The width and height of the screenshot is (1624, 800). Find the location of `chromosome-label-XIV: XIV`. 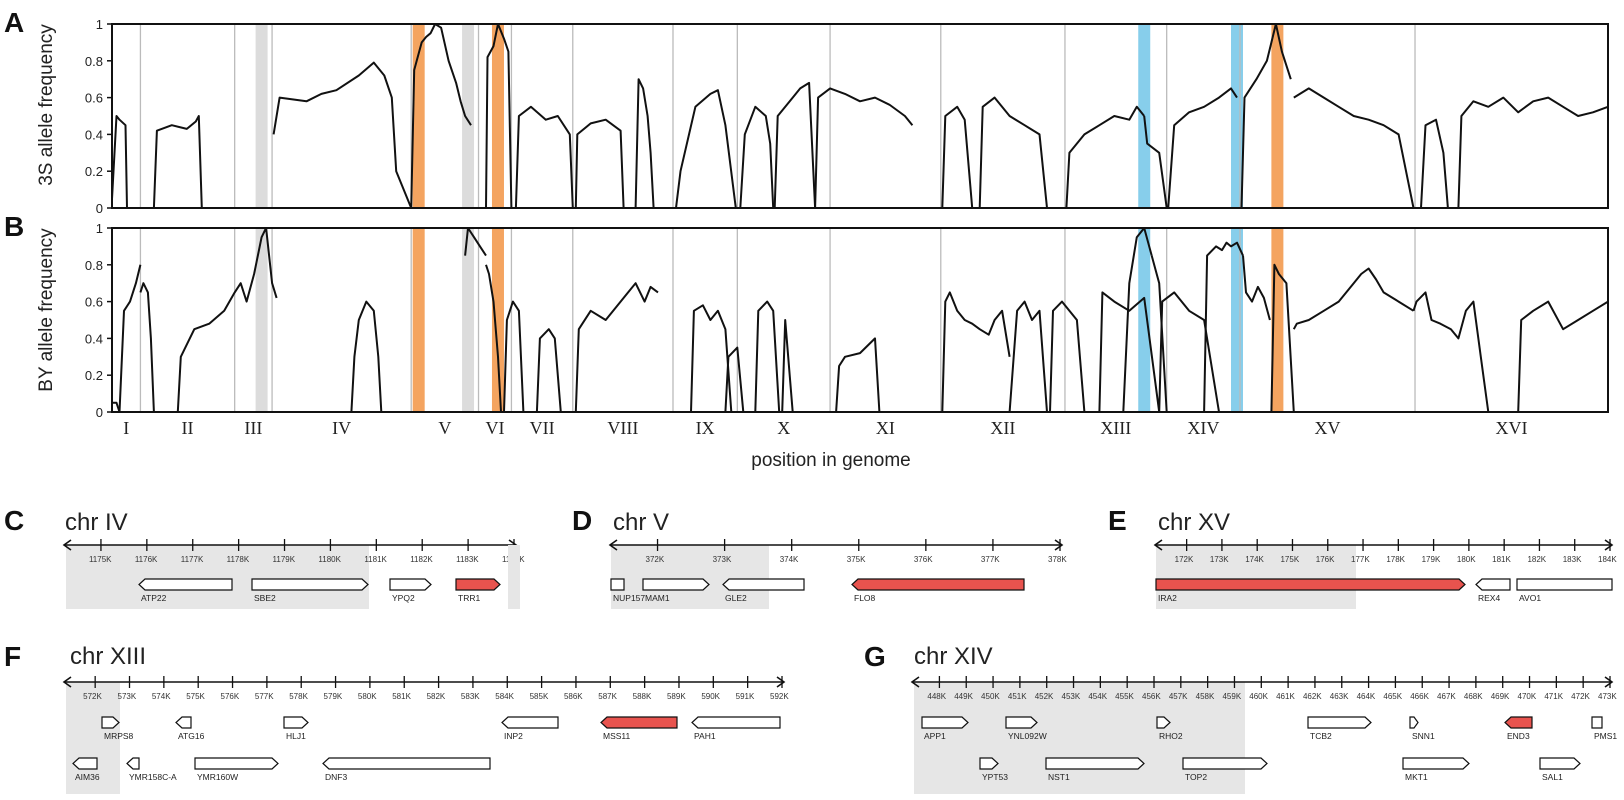

chromosome-label-XIV: XIV is located at coordinates (1203, 428).